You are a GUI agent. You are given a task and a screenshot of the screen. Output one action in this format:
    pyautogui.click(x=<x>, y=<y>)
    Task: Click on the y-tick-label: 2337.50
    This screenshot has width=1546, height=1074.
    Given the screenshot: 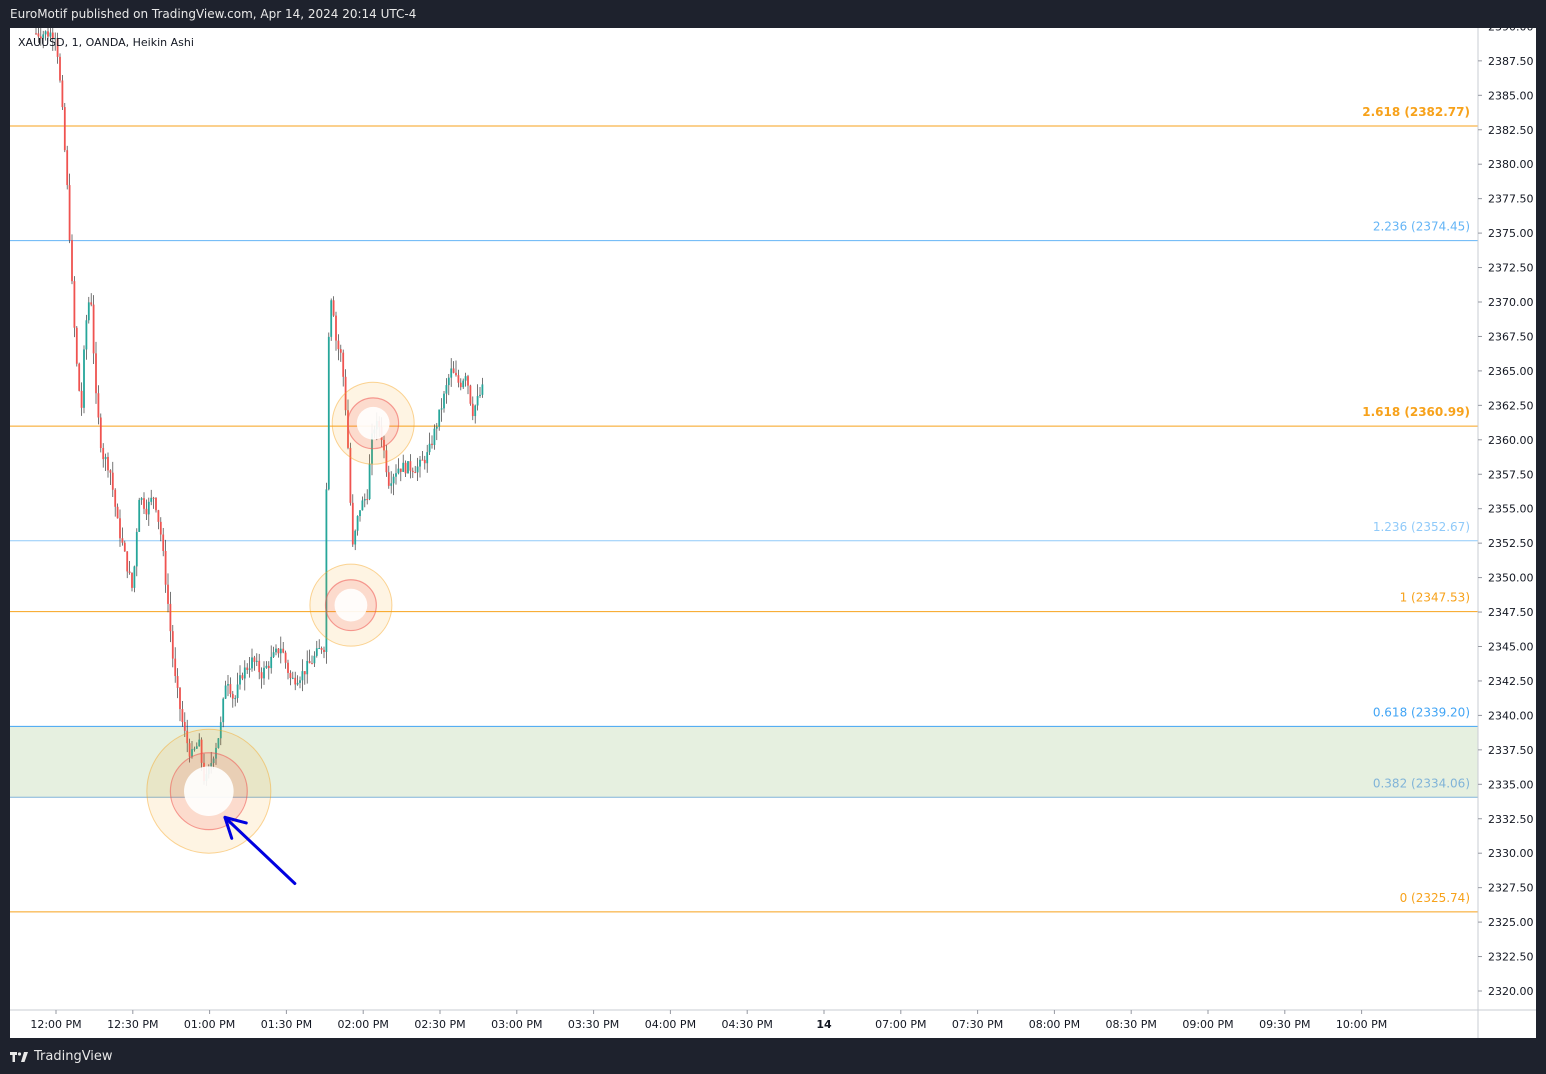 What is the action you would take?
    pyautogui.click(x=1511, y=750)
    